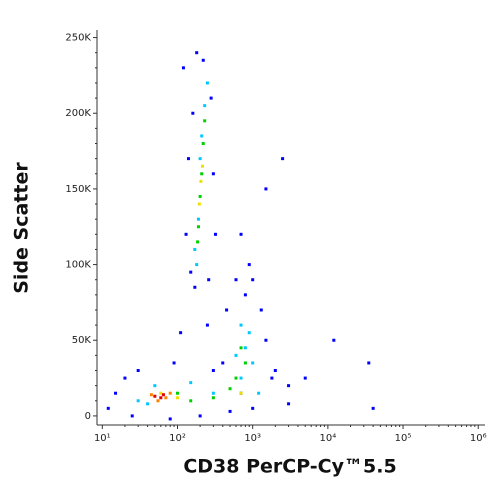 Image resolution: width=500 pixels, height=491 pixels. Describe the element at coordinates (403, 438) in the screenshot. I see `x-tick-label: 10⁵` at that location.